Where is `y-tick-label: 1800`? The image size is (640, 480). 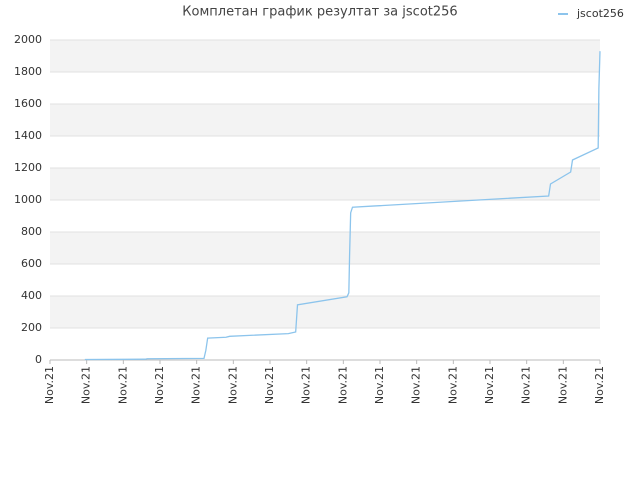
y-tick-label: 1800 is located at coordinates (28, 71).